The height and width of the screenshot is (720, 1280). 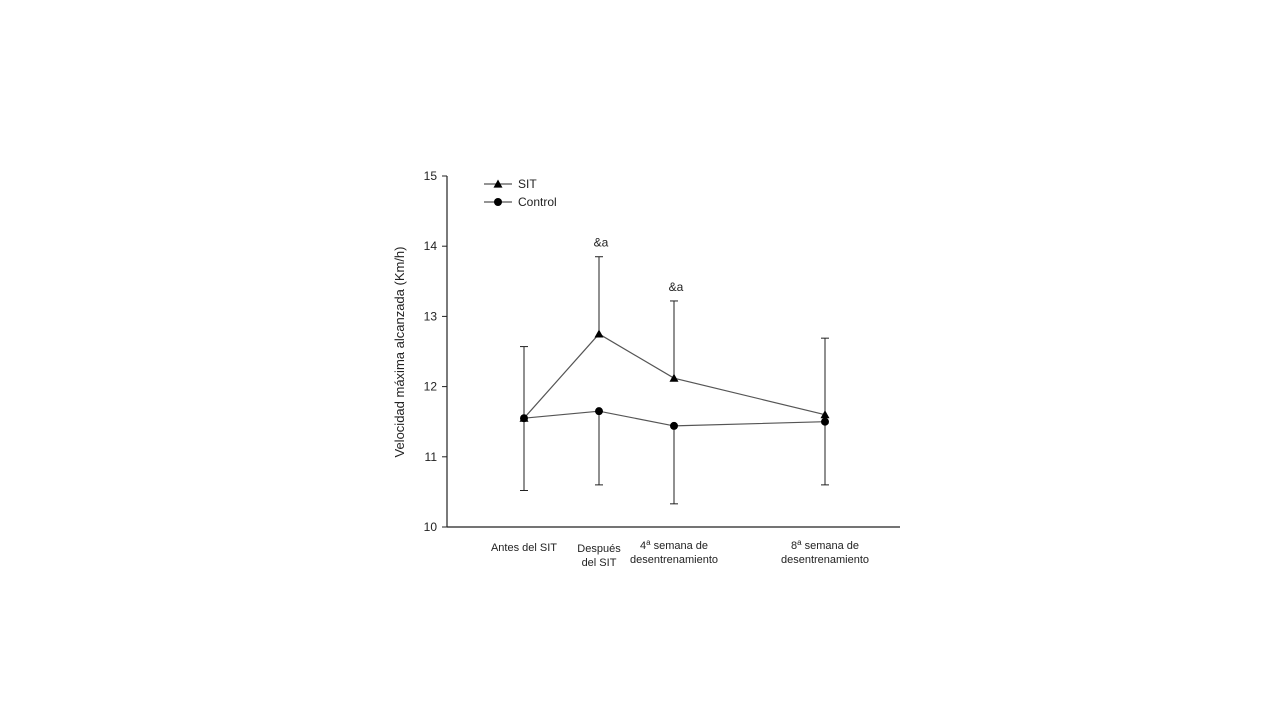 I want to click on y-ticks: 10 11 12 13 14 15, so click(x=435, y=351).